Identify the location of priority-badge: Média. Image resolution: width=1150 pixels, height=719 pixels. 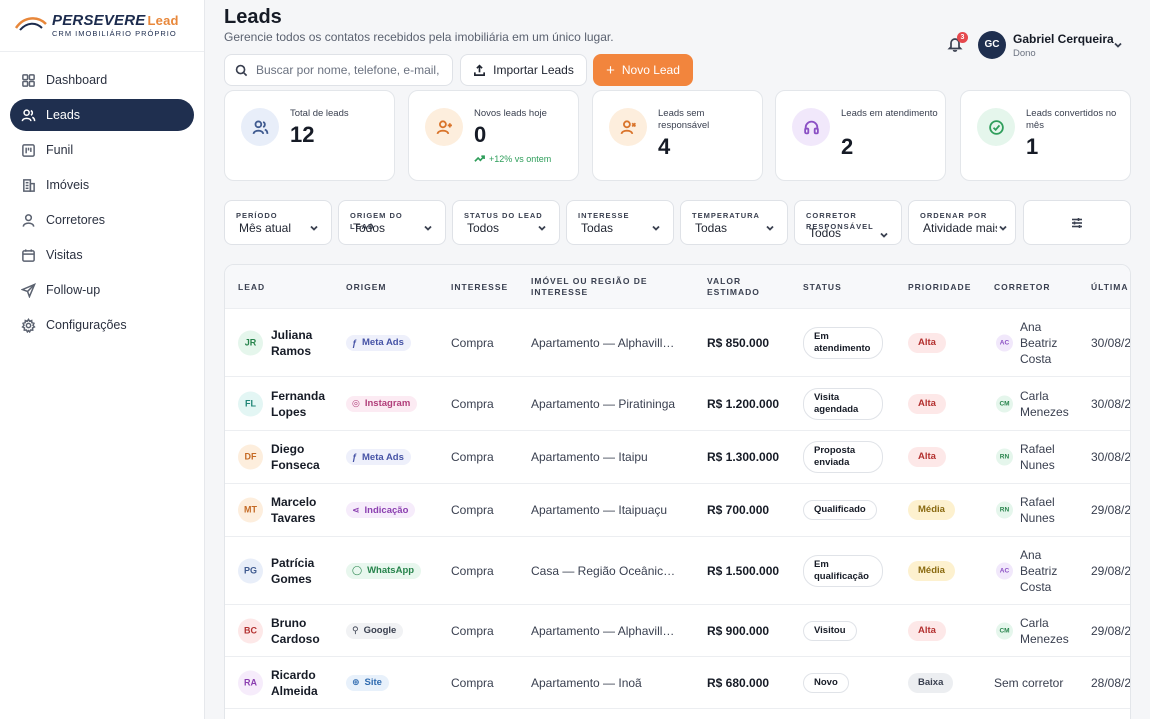
(931, 510).